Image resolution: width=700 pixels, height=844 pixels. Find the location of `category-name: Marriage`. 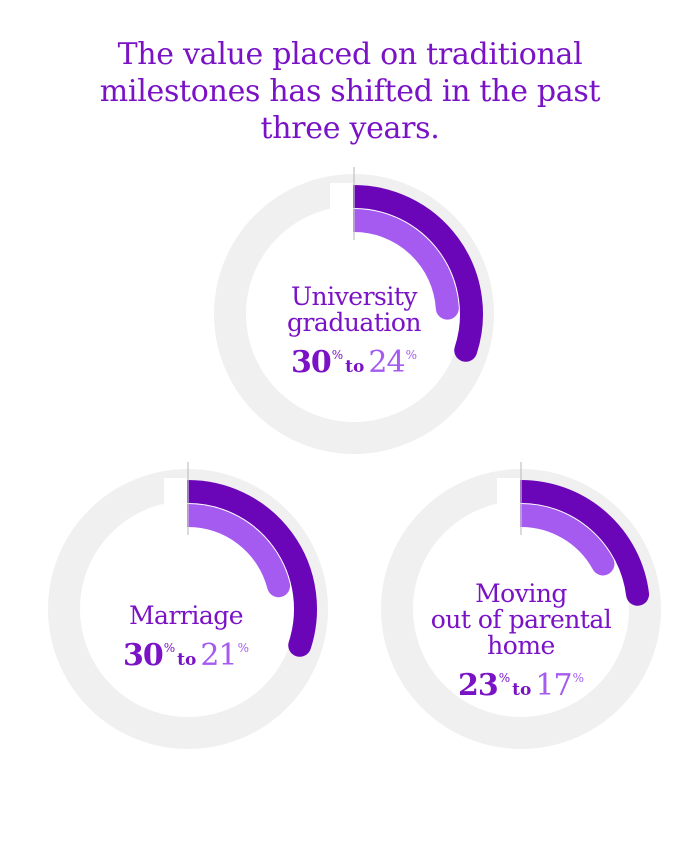

category-name: Marriage is located at coordinates (186, 615).